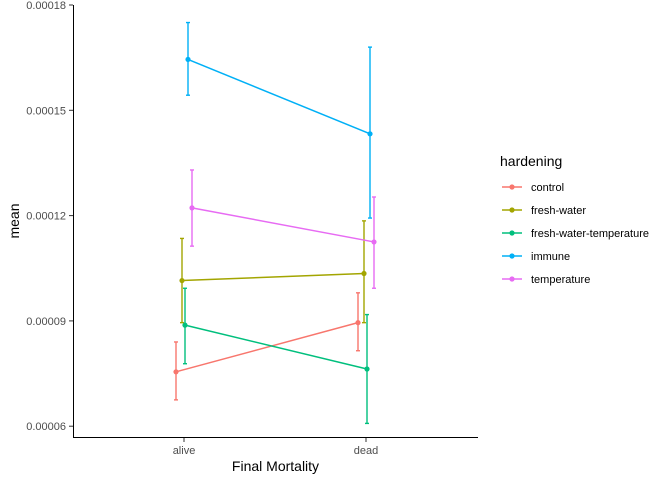 The width and height of the screenshot is (672, 480). I want to click on series-immune, so click(279, 120).